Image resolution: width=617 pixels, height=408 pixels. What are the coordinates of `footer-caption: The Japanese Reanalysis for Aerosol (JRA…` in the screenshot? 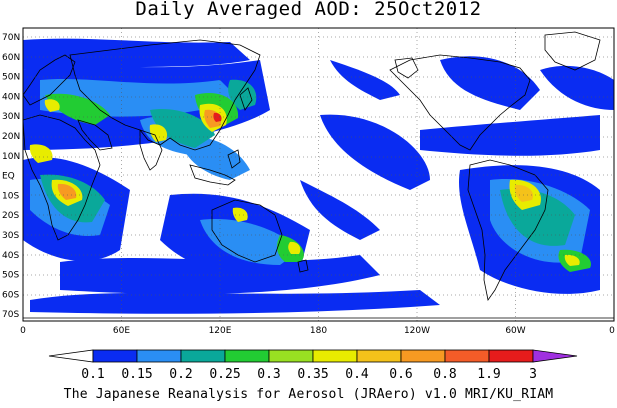 It's located at (308, 394).